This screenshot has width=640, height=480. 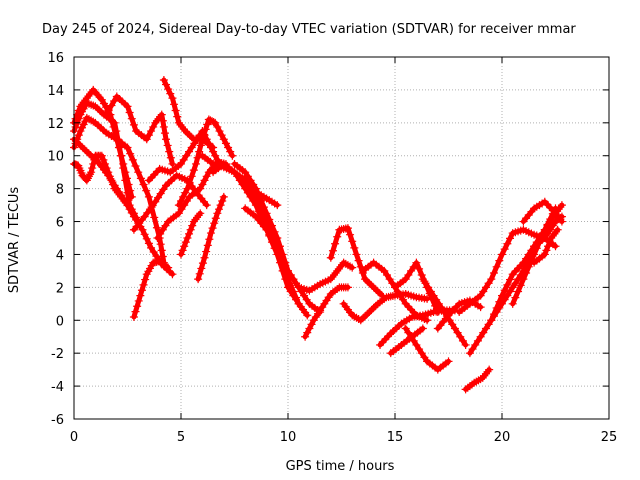 I want to click on x-tick-label: 0, so click(x=74, y=437).